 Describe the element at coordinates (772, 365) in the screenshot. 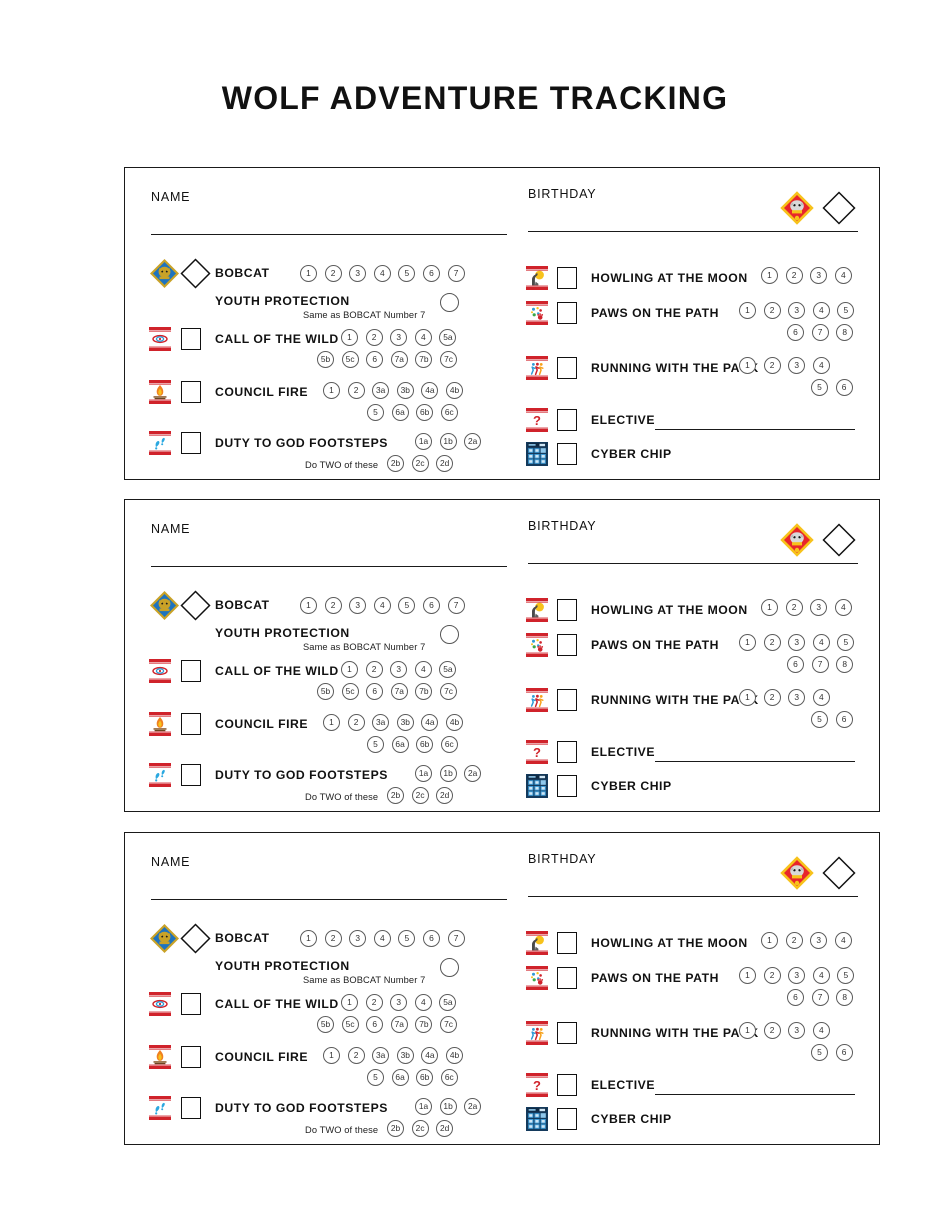

I see `right-adventure-2-r1-bullet: 2` at that location.